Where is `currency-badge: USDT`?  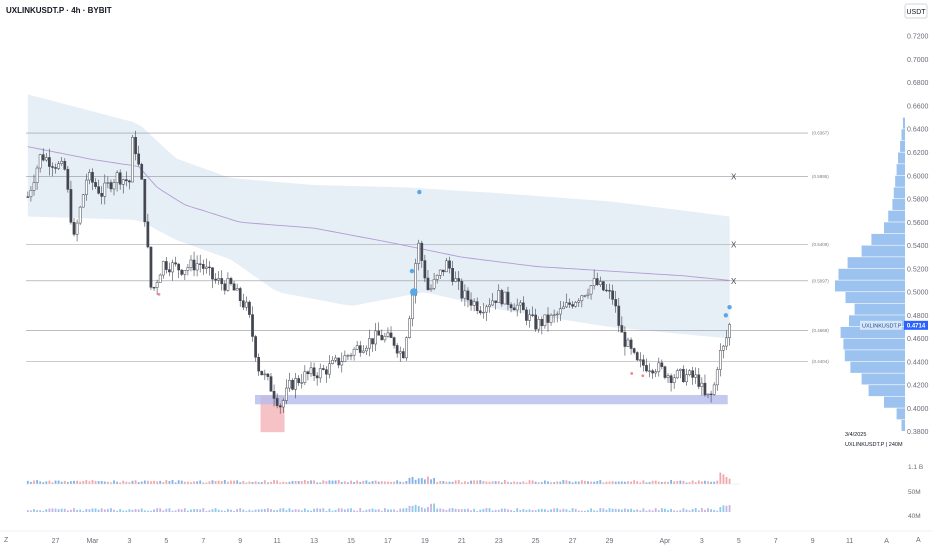 currency-badge: USDT is located at coordinates (916, 11).